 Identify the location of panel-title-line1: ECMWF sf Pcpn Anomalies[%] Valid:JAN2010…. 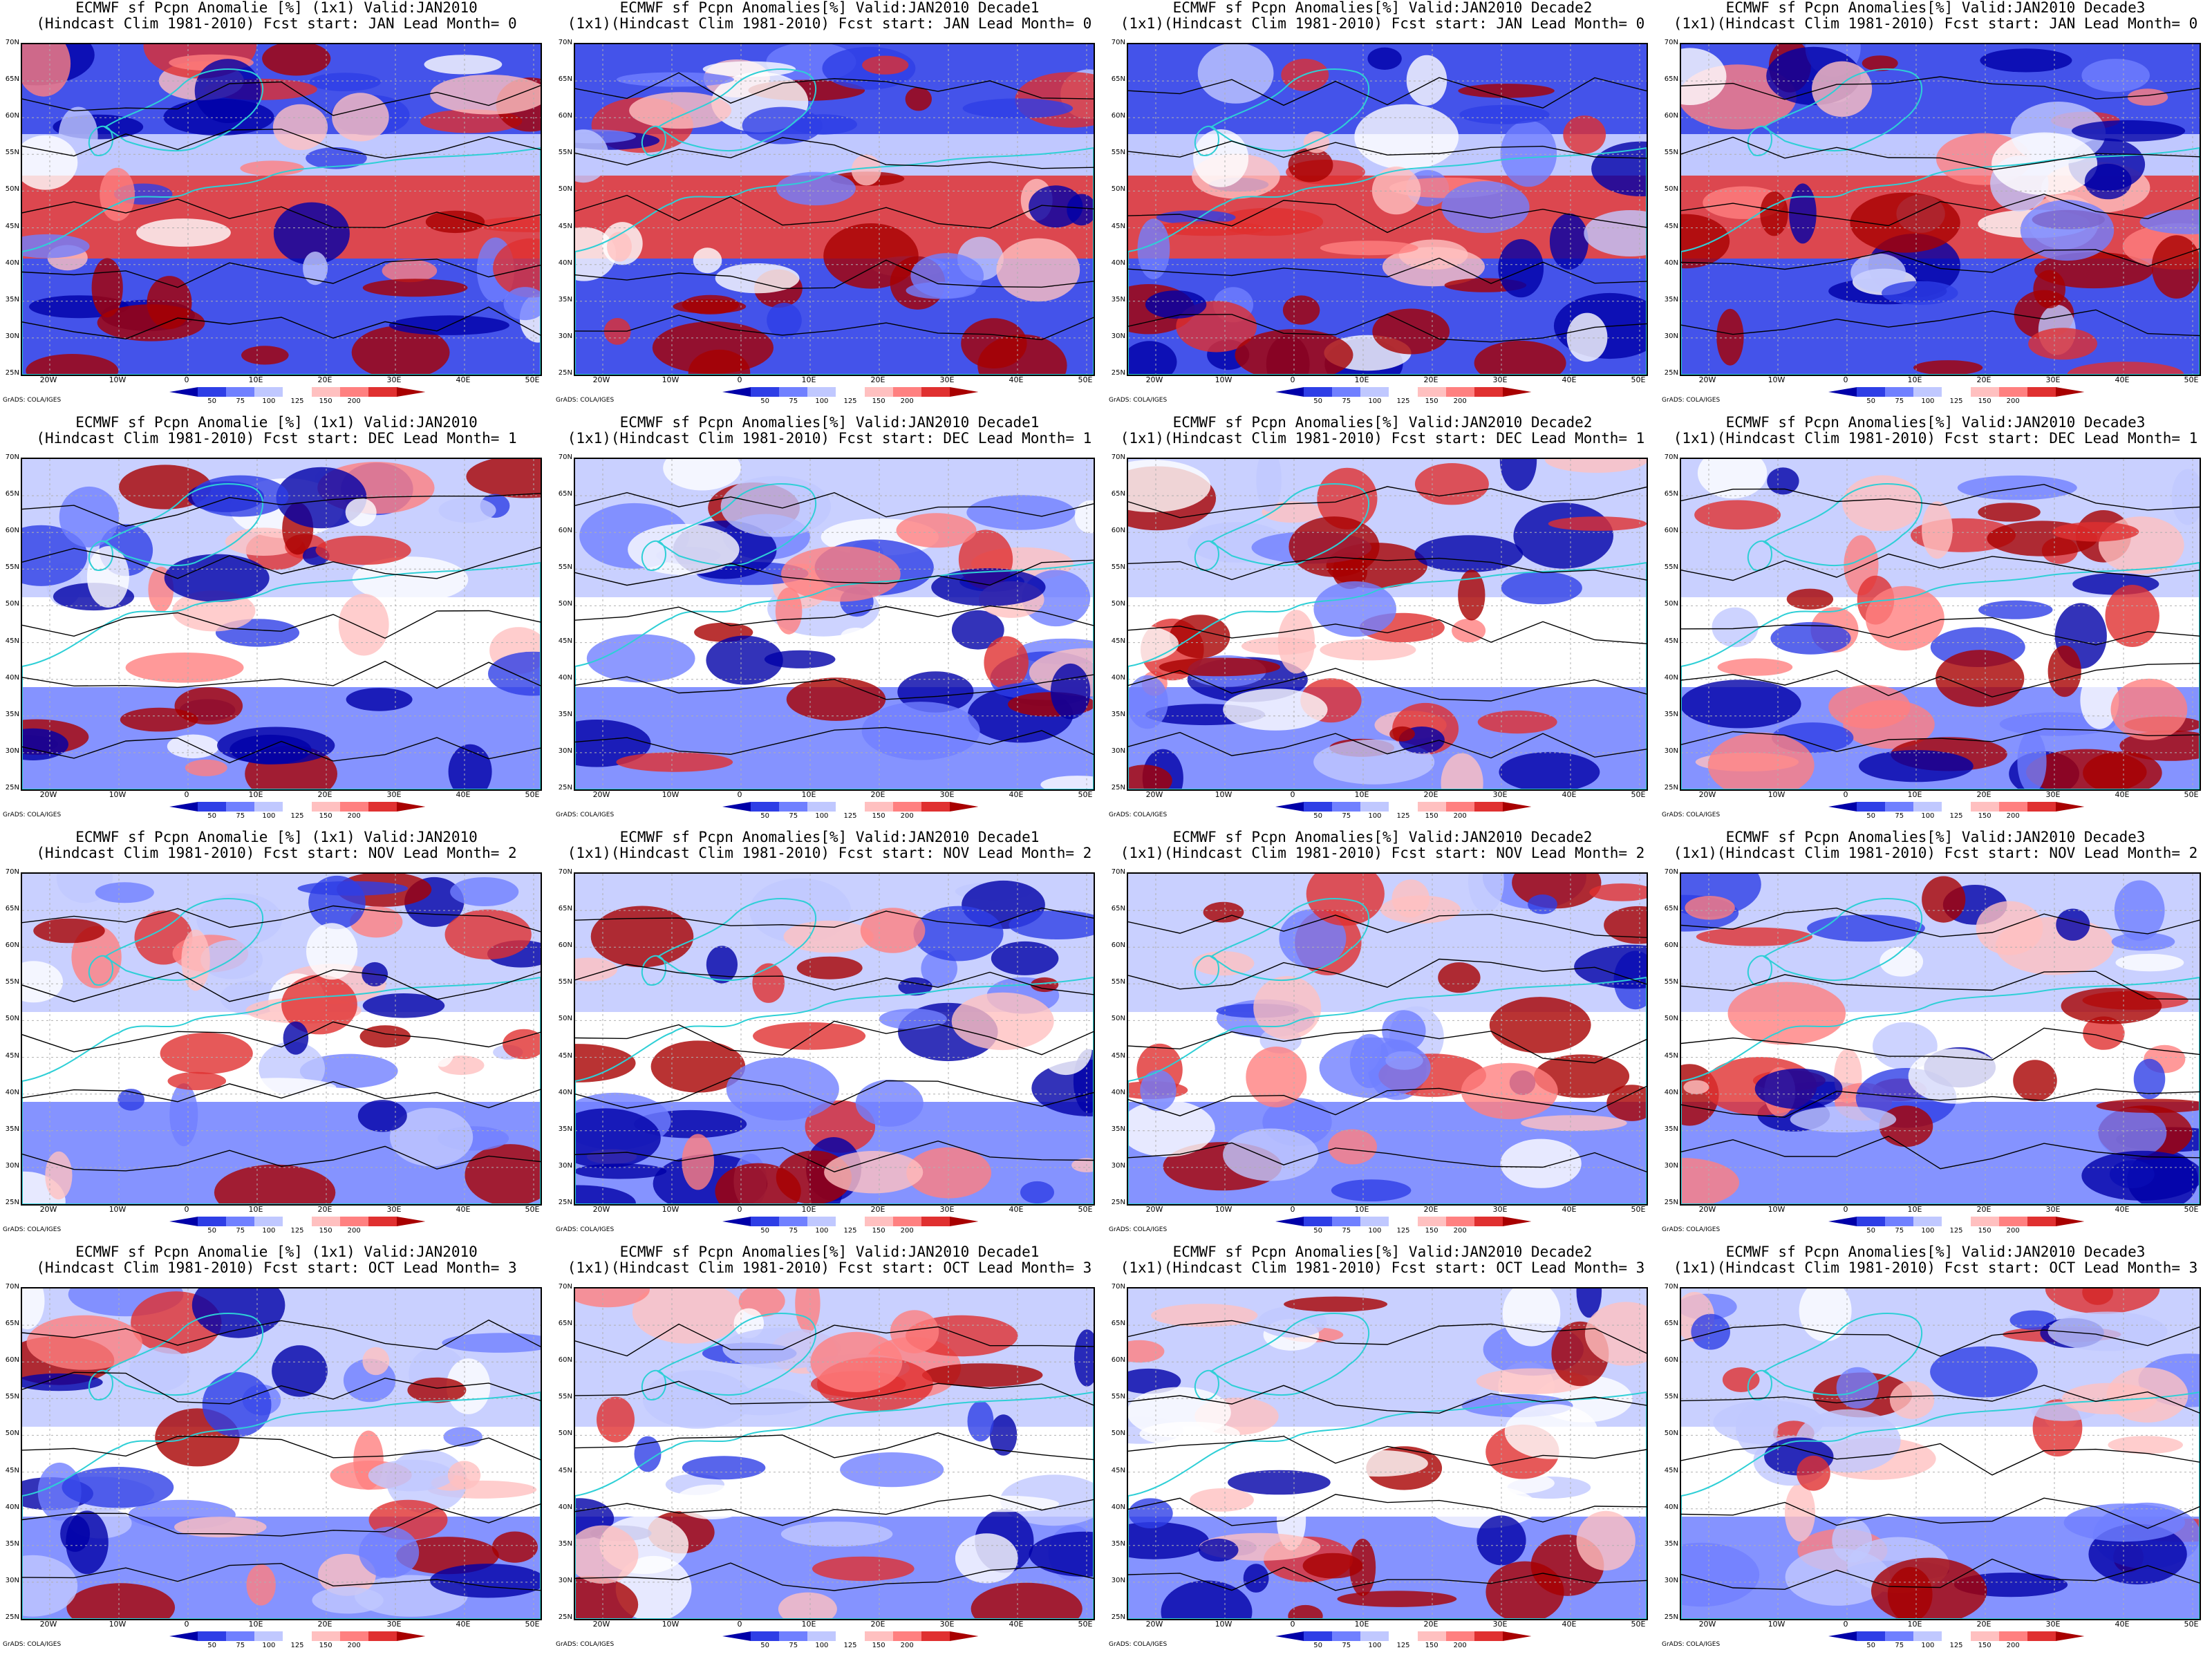
(829, 422).